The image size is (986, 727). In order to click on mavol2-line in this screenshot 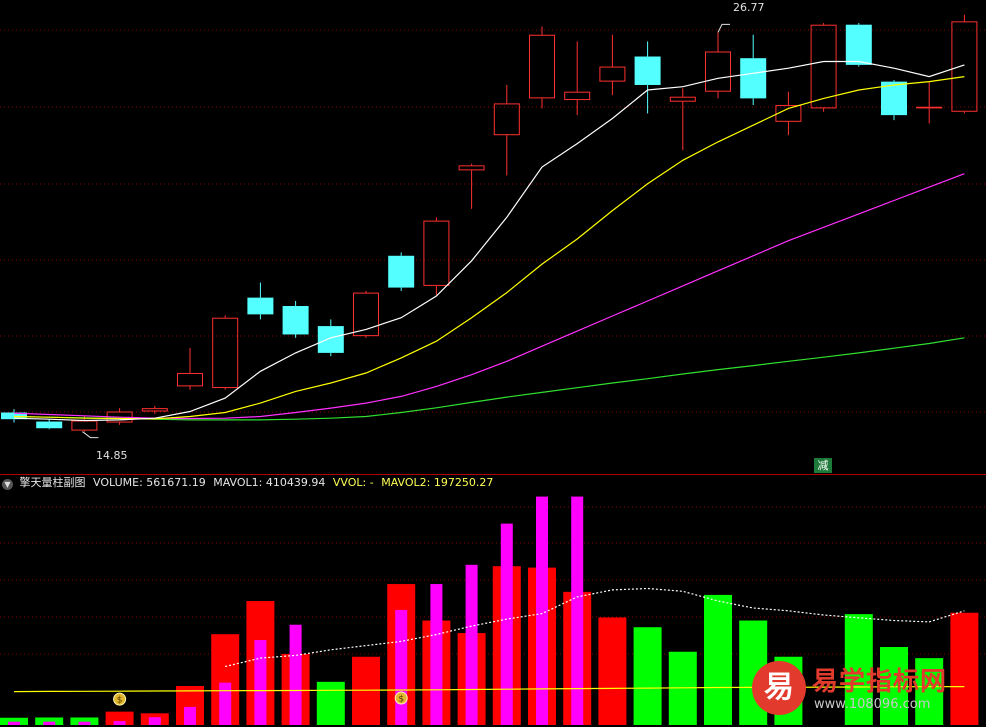, I will do `click(489, 689)`.